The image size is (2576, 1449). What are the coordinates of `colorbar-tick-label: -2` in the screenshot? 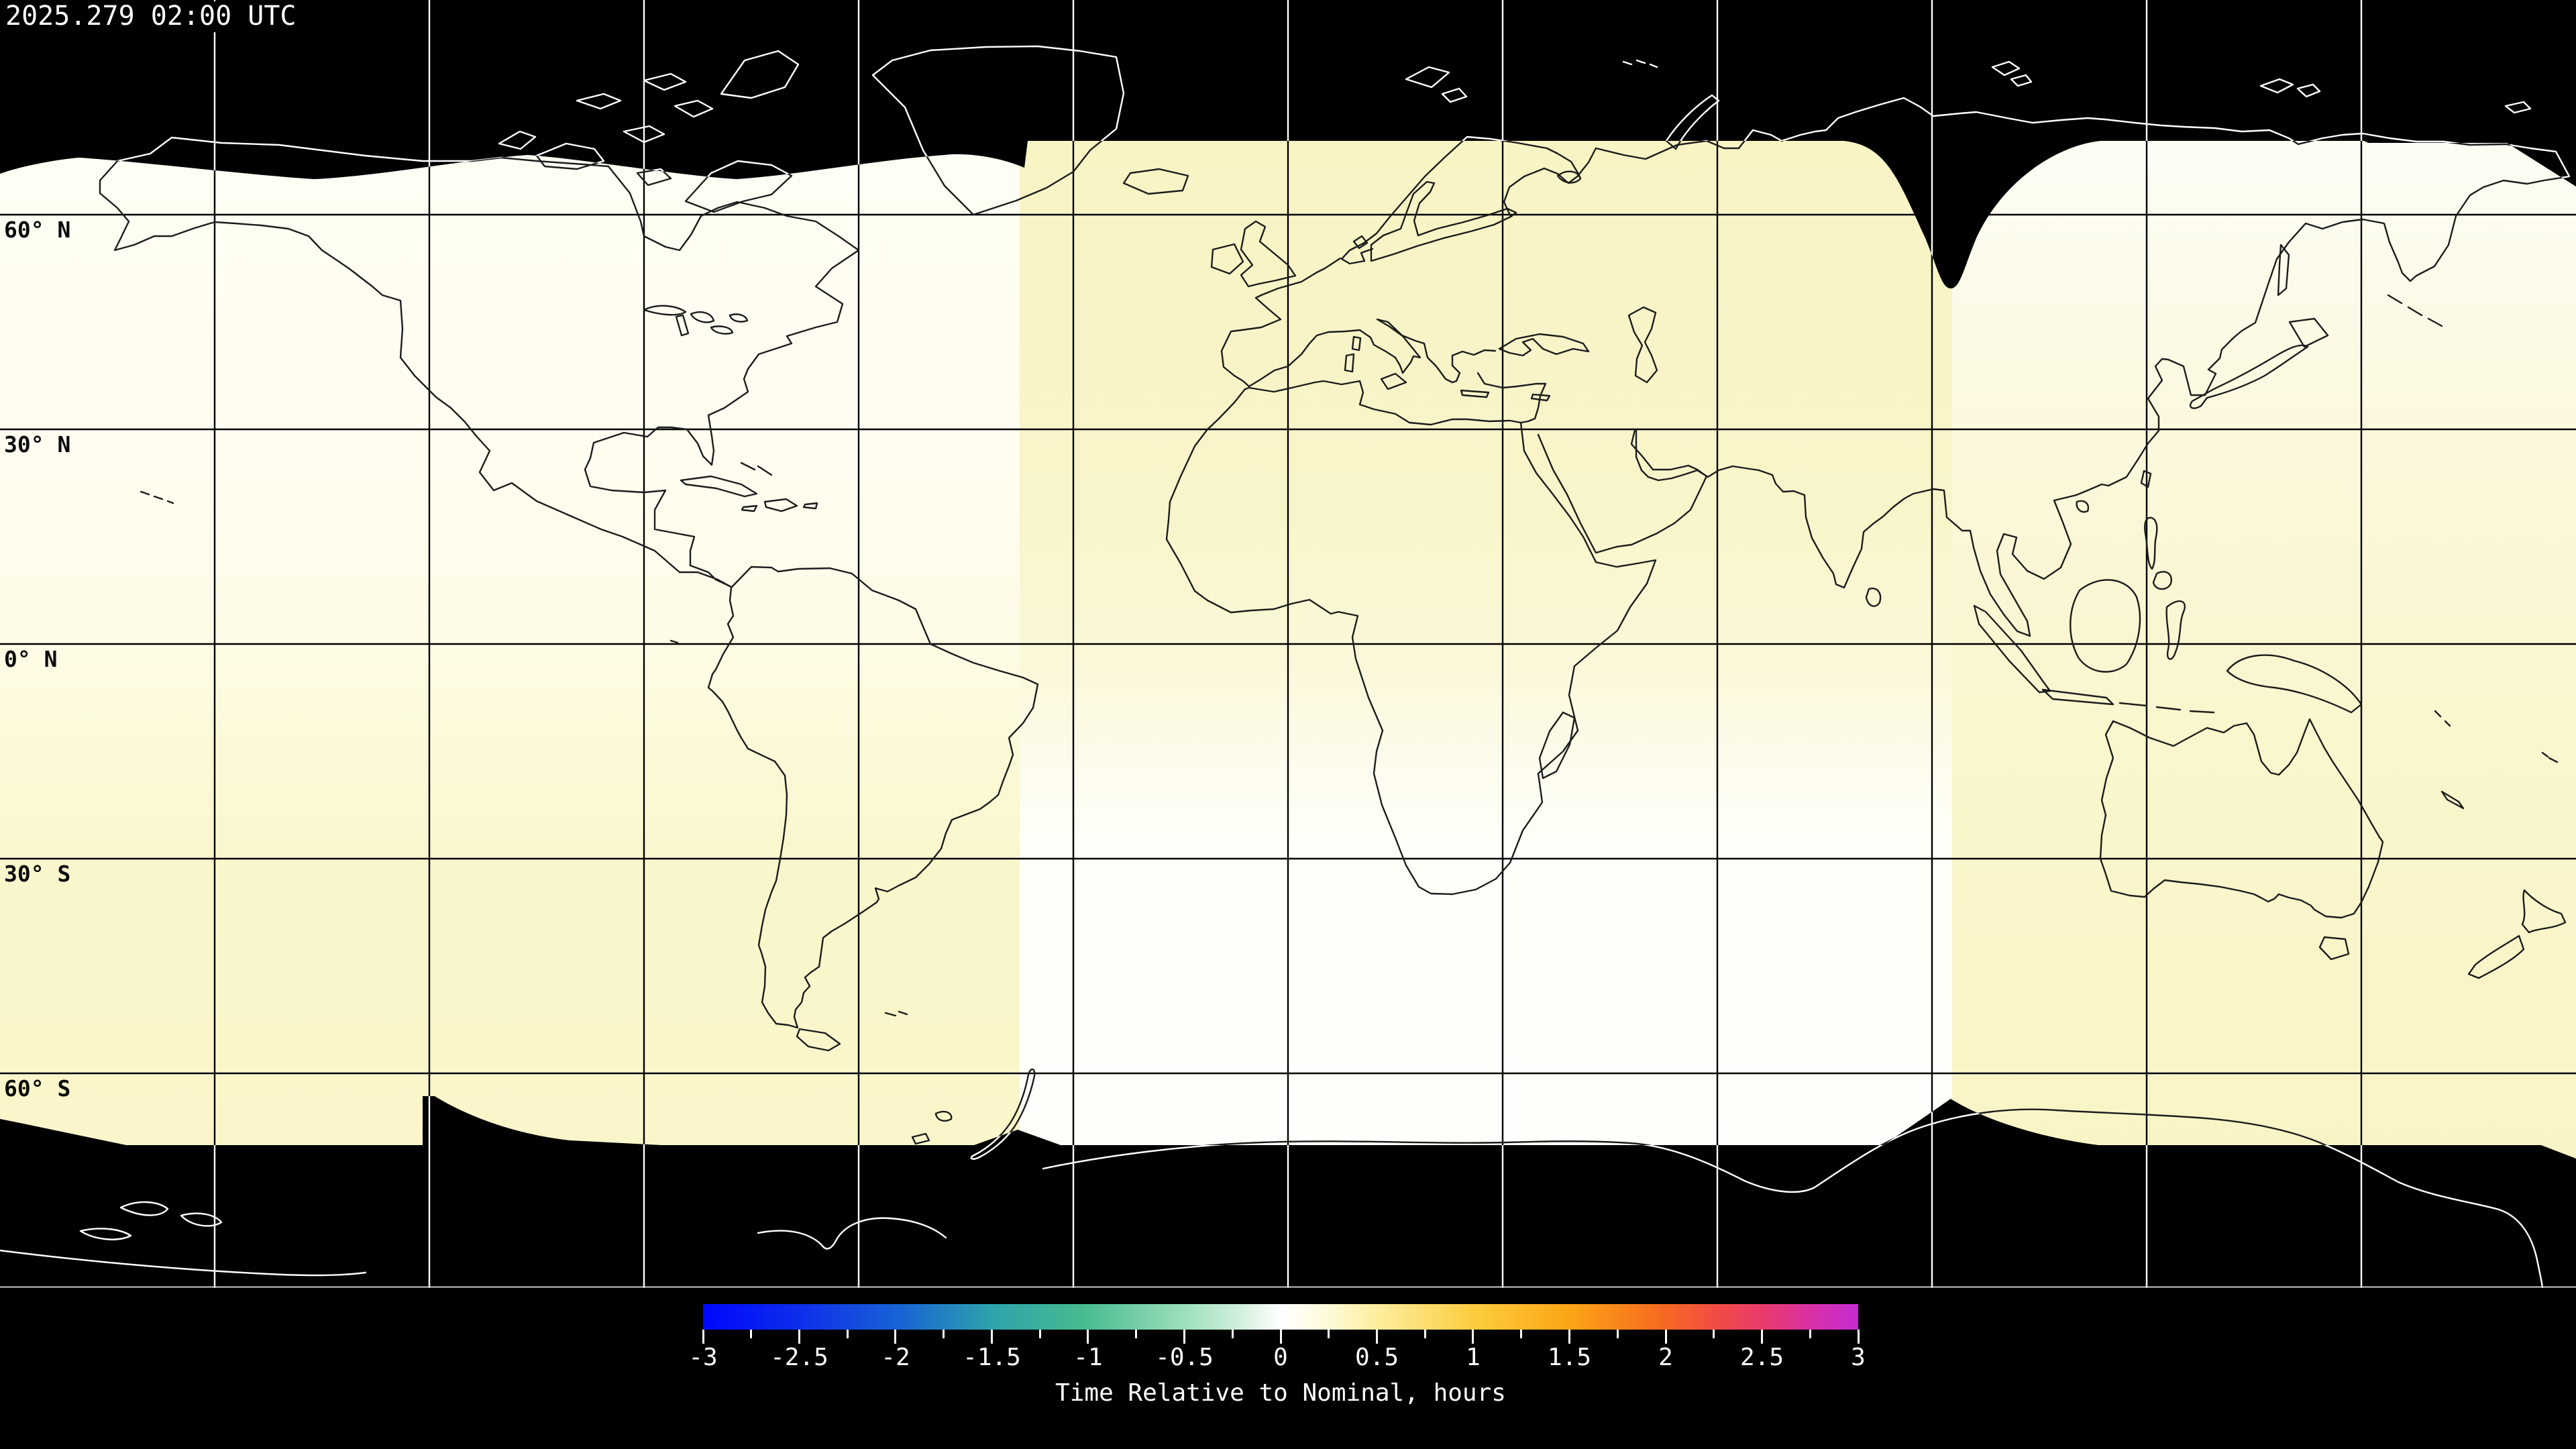 It's located at (895, 1357).